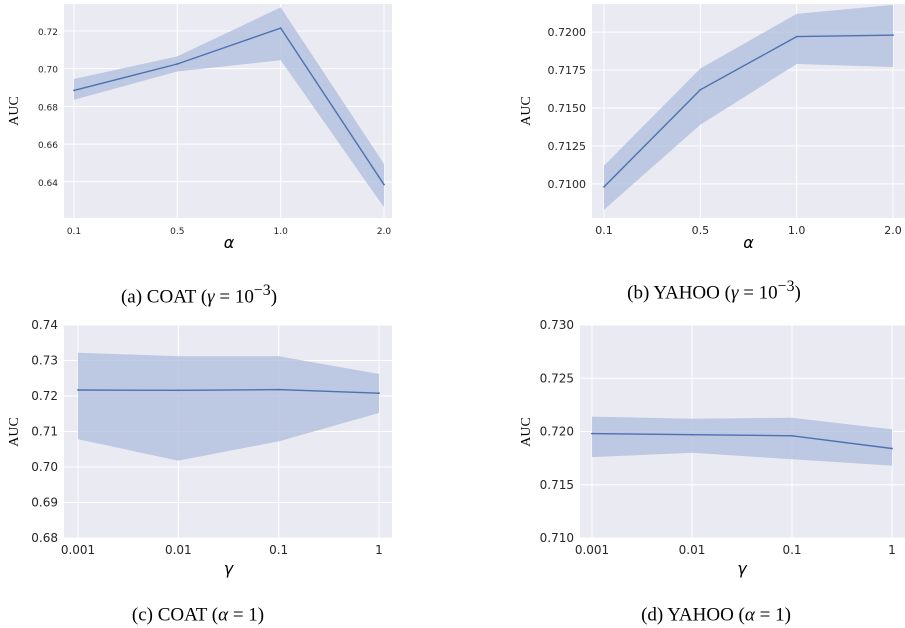  What do you see at coordinates (557, 432) in the screenshot?
I see `y-tick-label: 0.720` at bounding box center [557, 432].